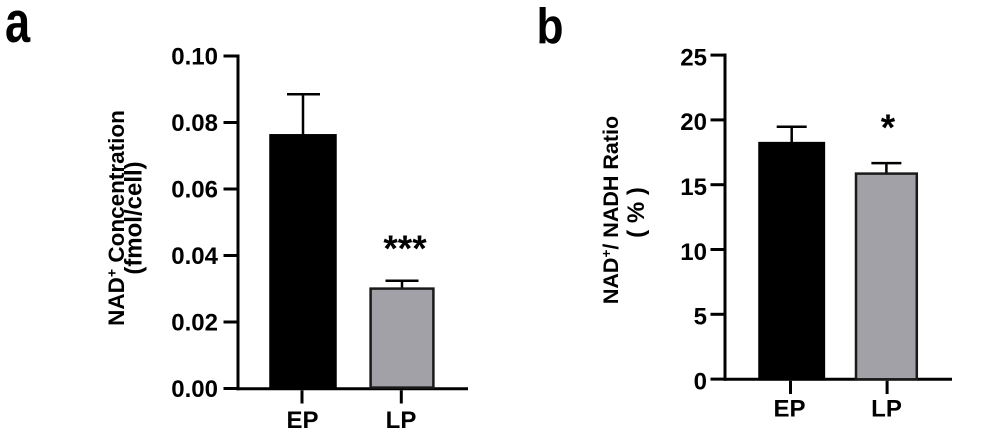 This screenshot has height=442, width=982. What do you see at coordinates (194, 123) in the screenshot?
I see `svg-text: 0.08` at bounding box center [194, 123].